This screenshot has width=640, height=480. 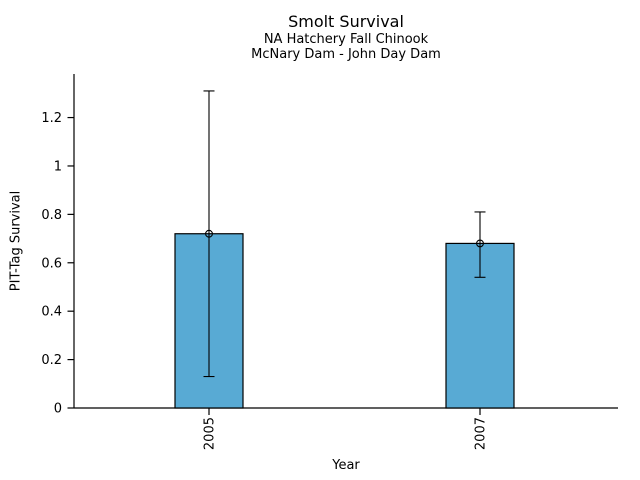 What do you see at coordinates (346, 21) in the screenshot?
I see `chart-title: Smolt Survival` at bounding box center [346, 21].